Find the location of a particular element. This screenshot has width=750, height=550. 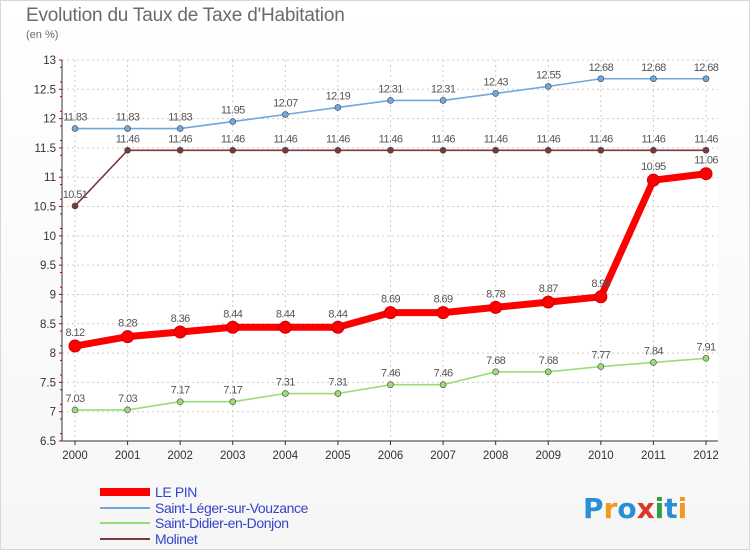

data-label: 12.19 is located at coordinates (338, 96).